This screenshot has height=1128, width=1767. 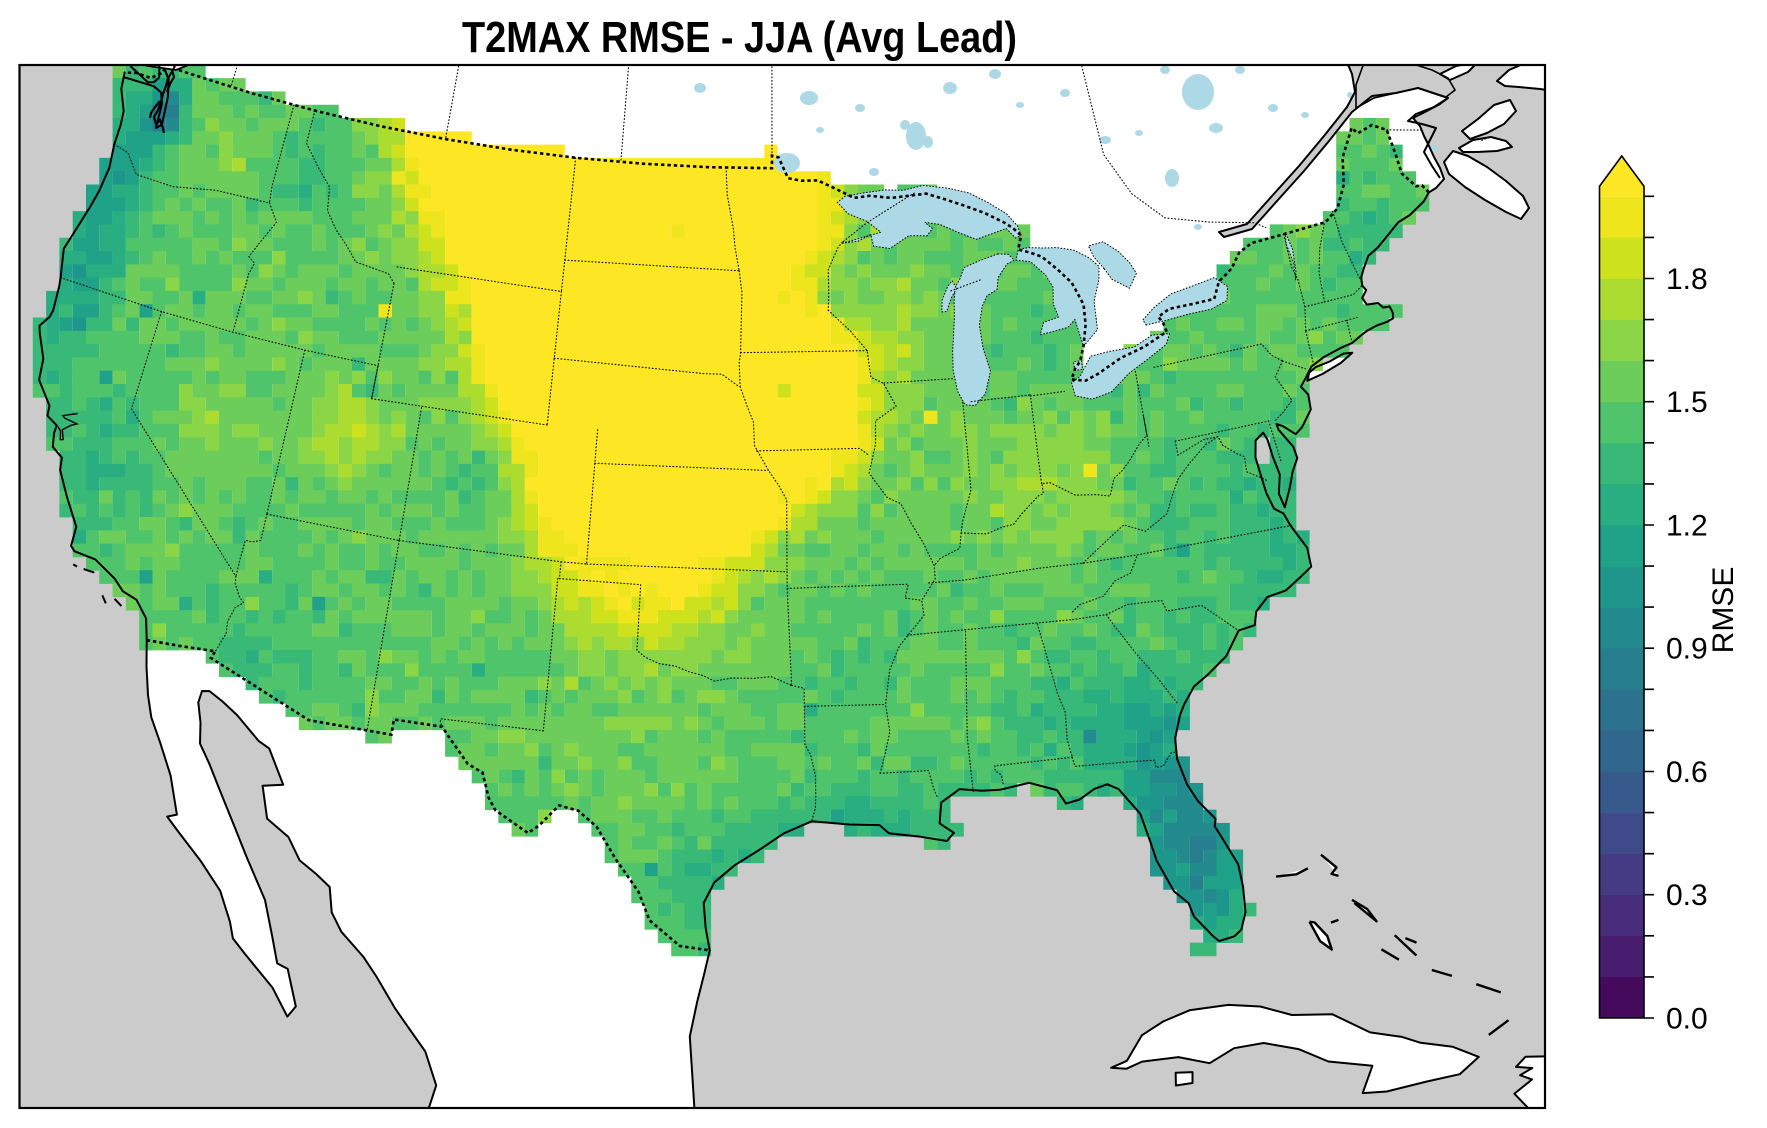 I want to click on svg-text: 0.0, so click(x=1687, y=1019).